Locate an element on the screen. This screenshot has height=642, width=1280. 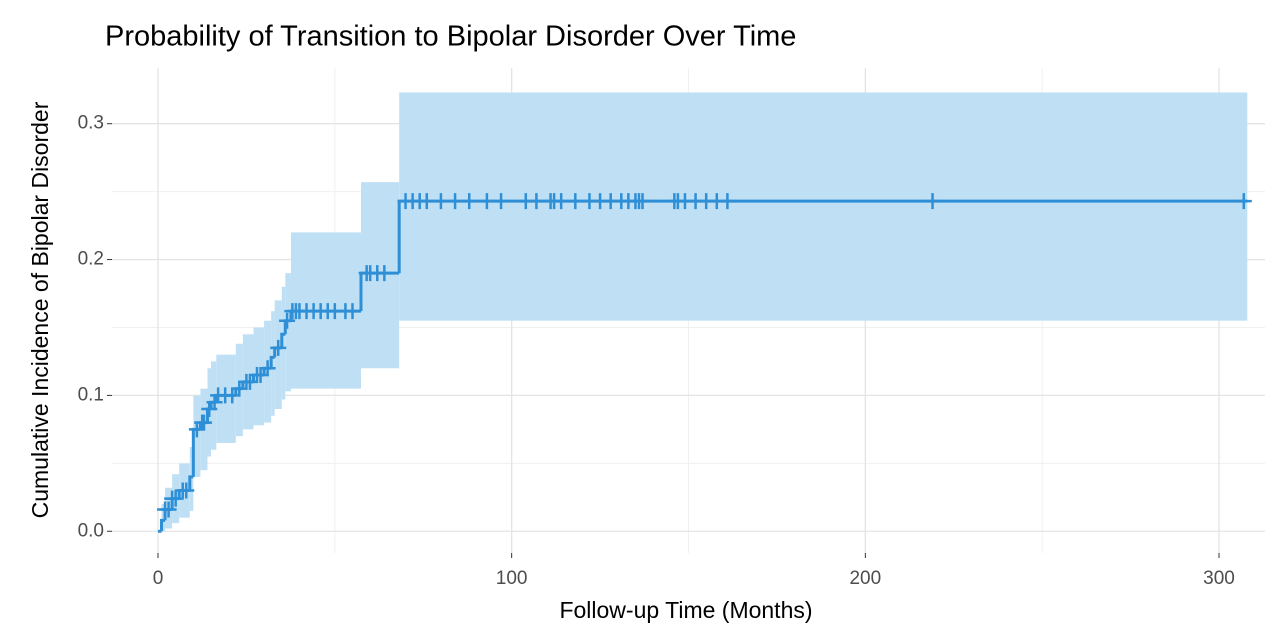
y-tick-label: 0.0 is located at coordinates (91, 530).